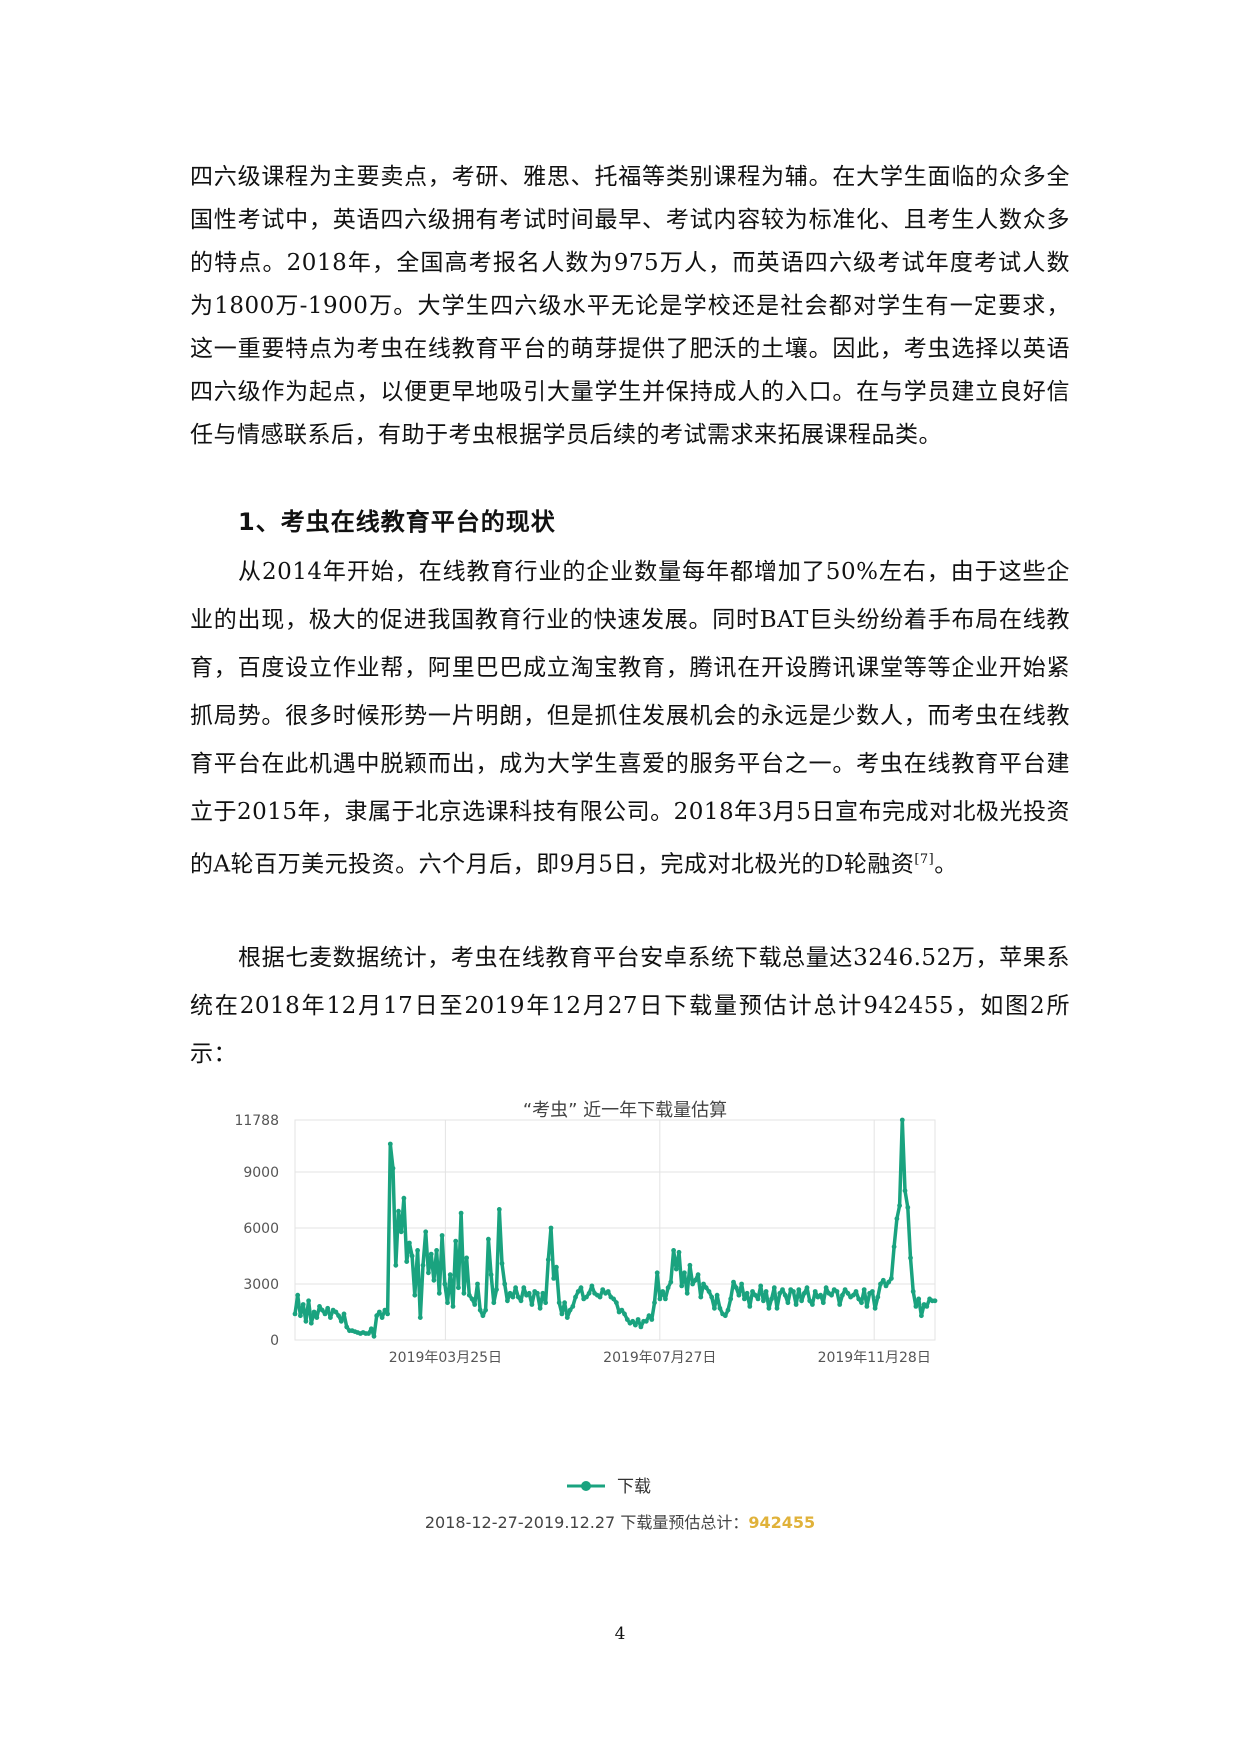 The image size is (1240, 1754). Describe the element at coordinates (946, 864) in the screenshot. I see `paragraph-2-tail: 。` at that location.